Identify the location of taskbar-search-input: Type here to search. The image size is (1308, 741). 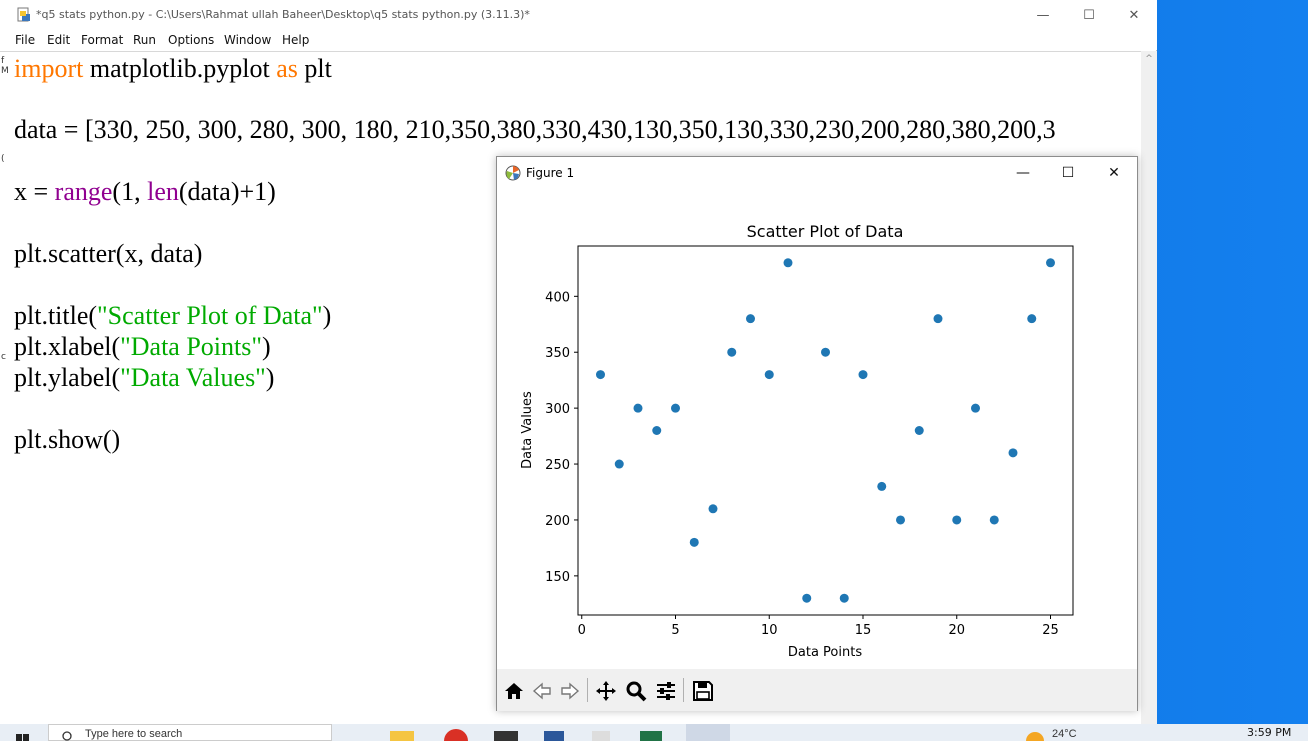
(190, 732).